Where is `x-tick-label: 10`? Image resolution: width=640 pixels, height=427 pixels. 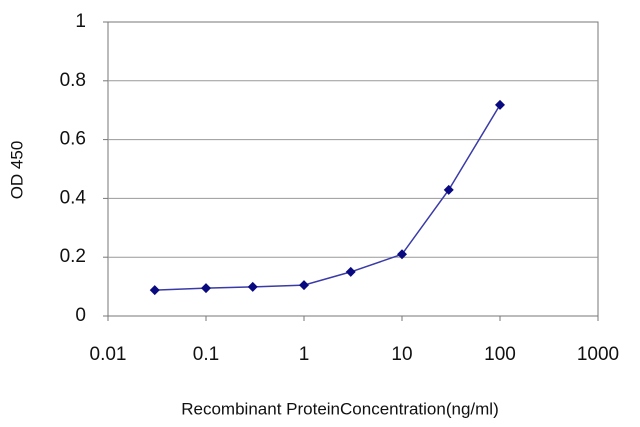
x-tick-label: 10 is located at coordinates (401, 354).